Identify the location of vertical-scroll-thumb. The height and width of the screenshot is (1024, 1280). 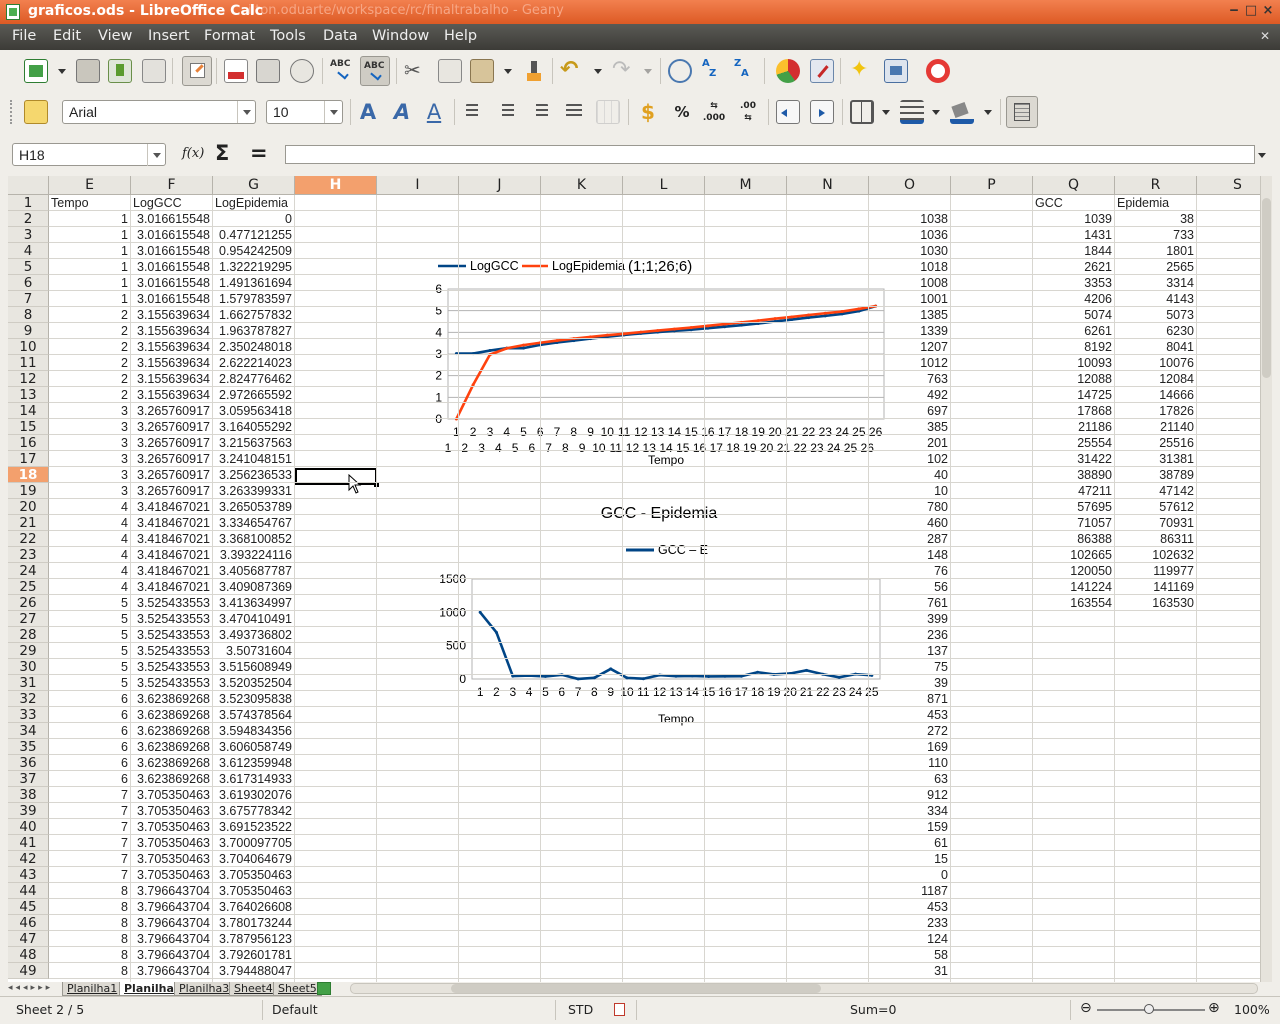
(1266, 288).